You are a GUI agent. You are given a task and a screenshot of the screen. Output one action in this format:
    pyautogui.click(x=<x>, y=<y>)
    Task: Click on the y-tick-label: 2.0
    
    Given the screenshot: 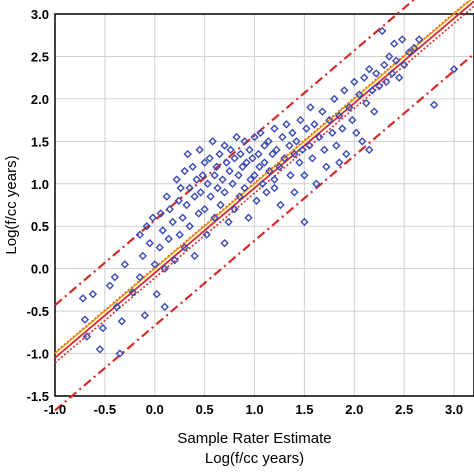 What is the action you would take?
    pyautogui.click(x=40, y=99)
    